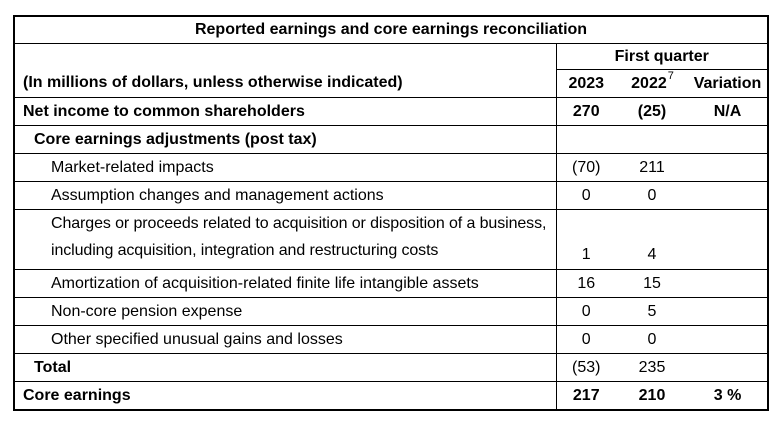 This screenshot has height=437, width=781. What do you see at coordinates (285, 311) in the screenshot?
I see `row-label: Non-core pension expense` at bounding box center [285, 311].